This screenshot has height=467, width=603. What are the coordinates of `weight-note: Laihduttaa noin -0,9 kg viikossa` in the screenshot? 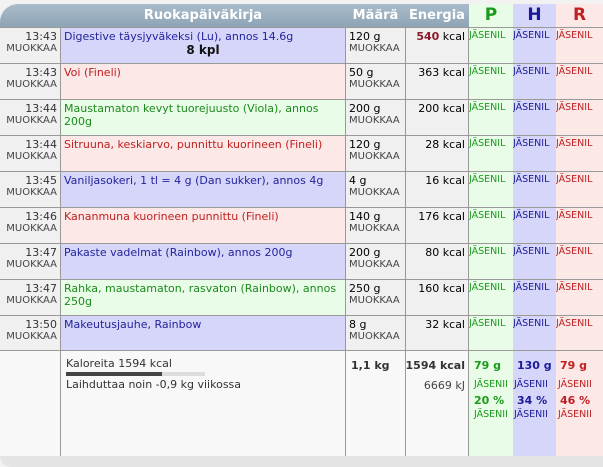 It's located at (154, 384).